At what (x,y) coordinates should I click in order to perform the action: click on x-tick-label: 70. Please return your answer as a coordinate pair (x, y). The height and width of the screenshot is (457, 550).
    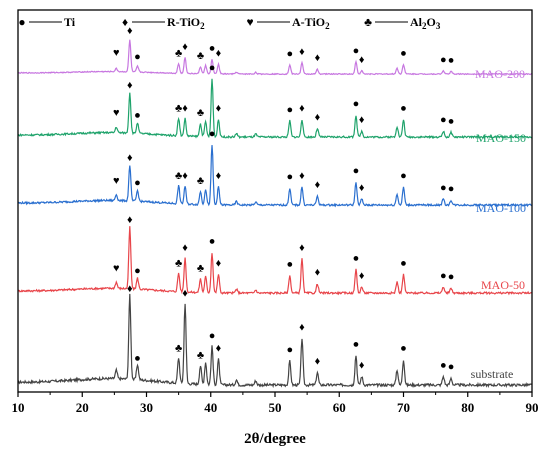
    Looking at the image, I should click on (403, 407).